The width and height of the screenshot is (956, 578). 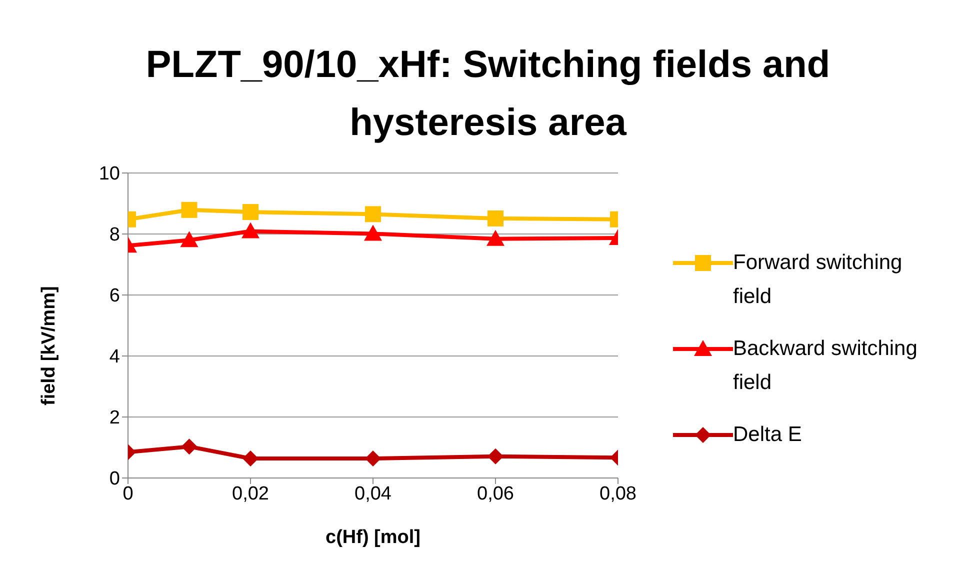 What do you see at coordinates (495, 493) in the screenshot?
I see `x-tick-label: 0,06` at bounding box center [495, 493].